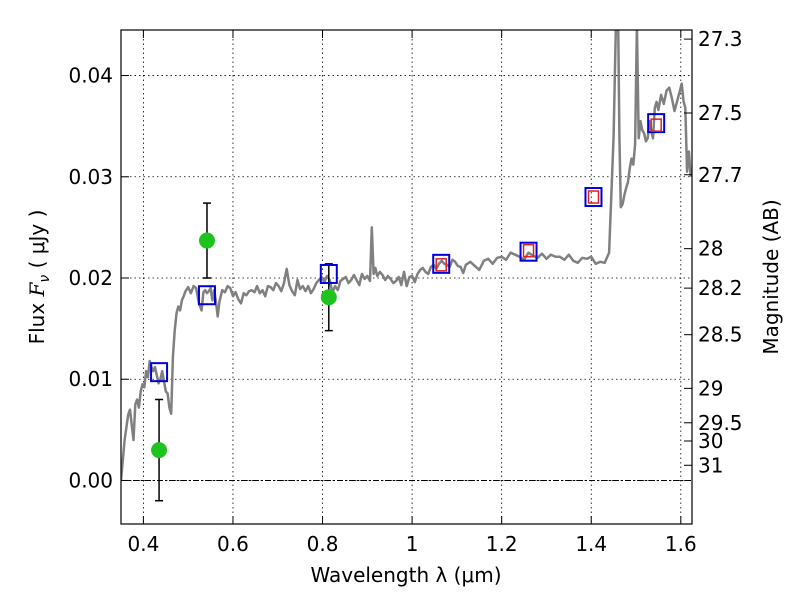 This screenshot has width=800, height=600. I want to click on x-tick-label: 1, so click(412, 544).